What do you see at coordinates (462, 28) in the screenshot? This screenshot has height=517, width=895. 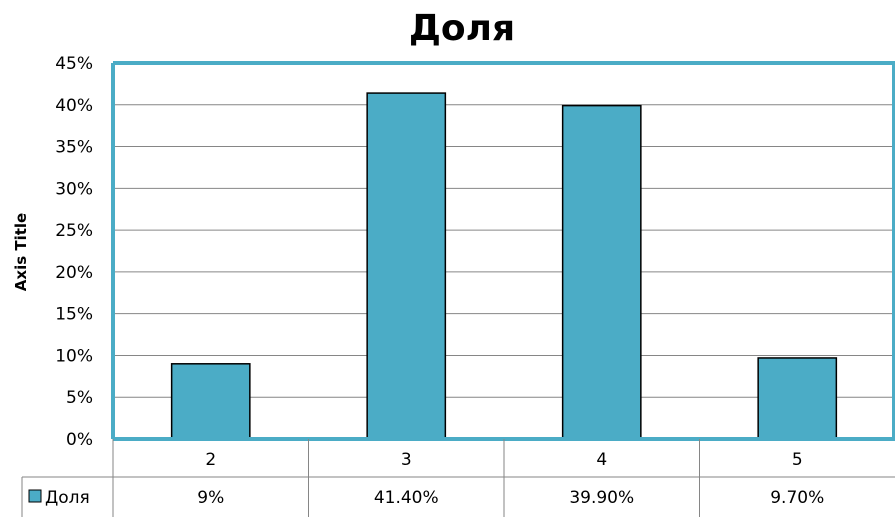 I see `chart-title: Доля` at bounding box center [462, 28].